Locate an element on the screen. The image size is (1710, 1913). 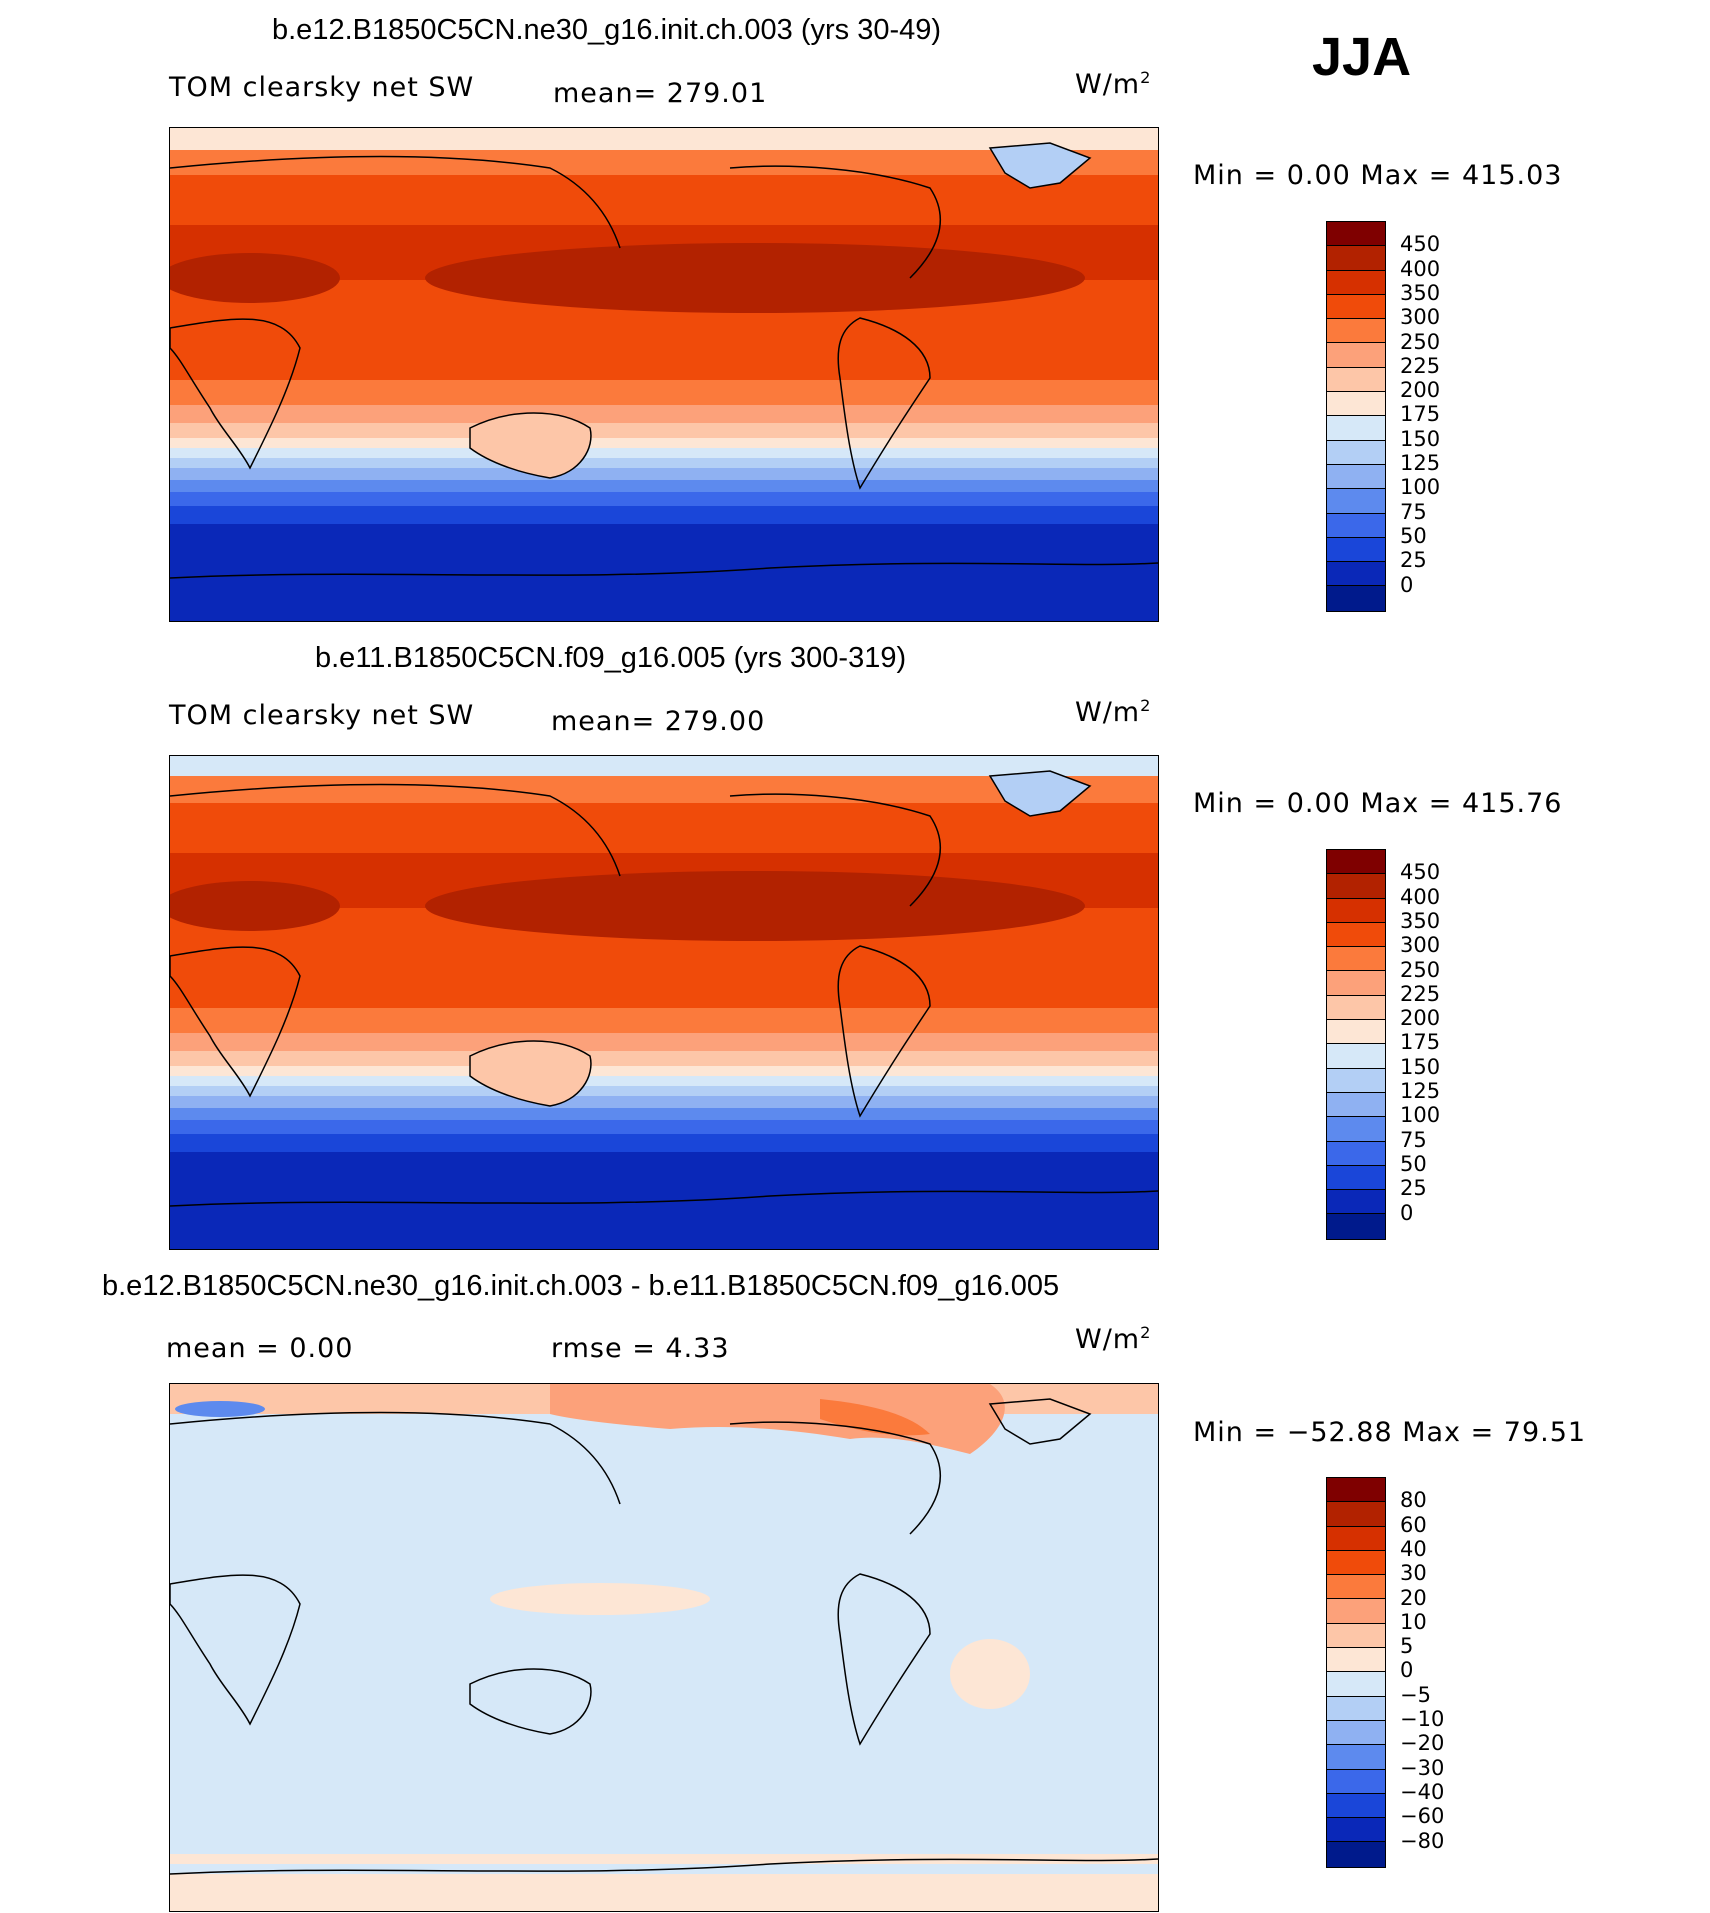
colorbar-tick-label: 150 is located at coordinates (1420, 1066).